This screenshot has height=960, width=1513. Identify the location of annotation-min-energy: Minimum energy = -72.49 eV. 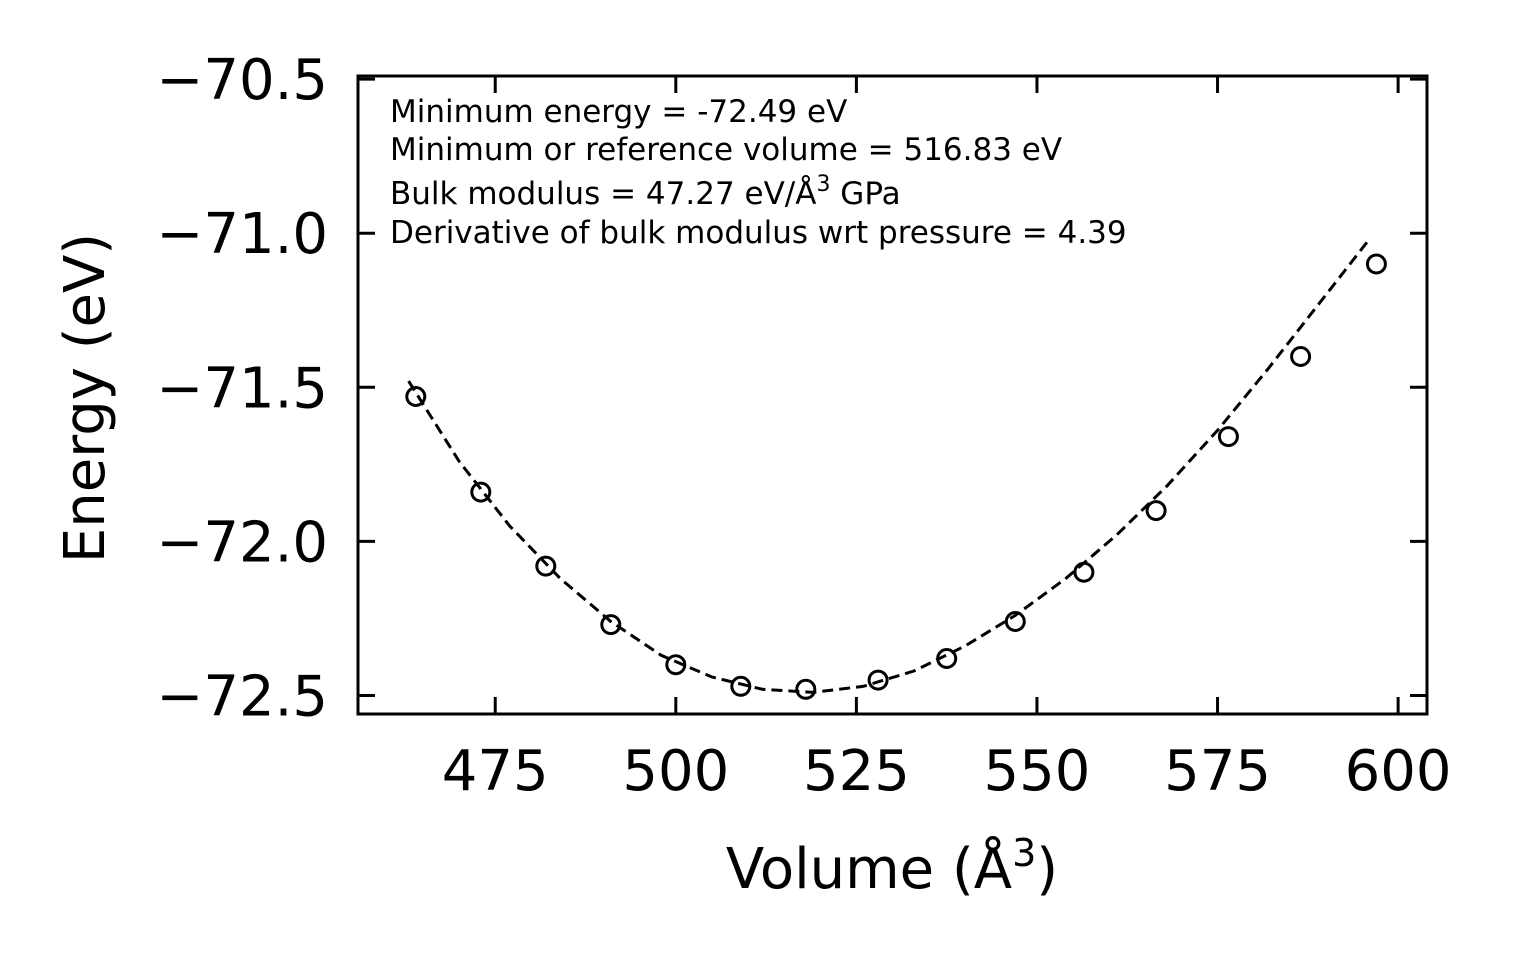
(618, 112).